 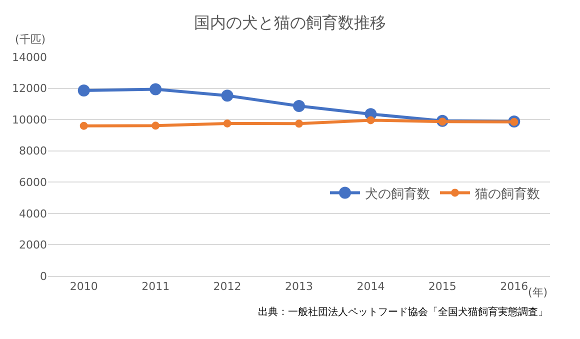 What do you see at coordinates (156, 287) in the screenshot?
I see `x-tick-label: 2011` at bounding box center [156, 287].